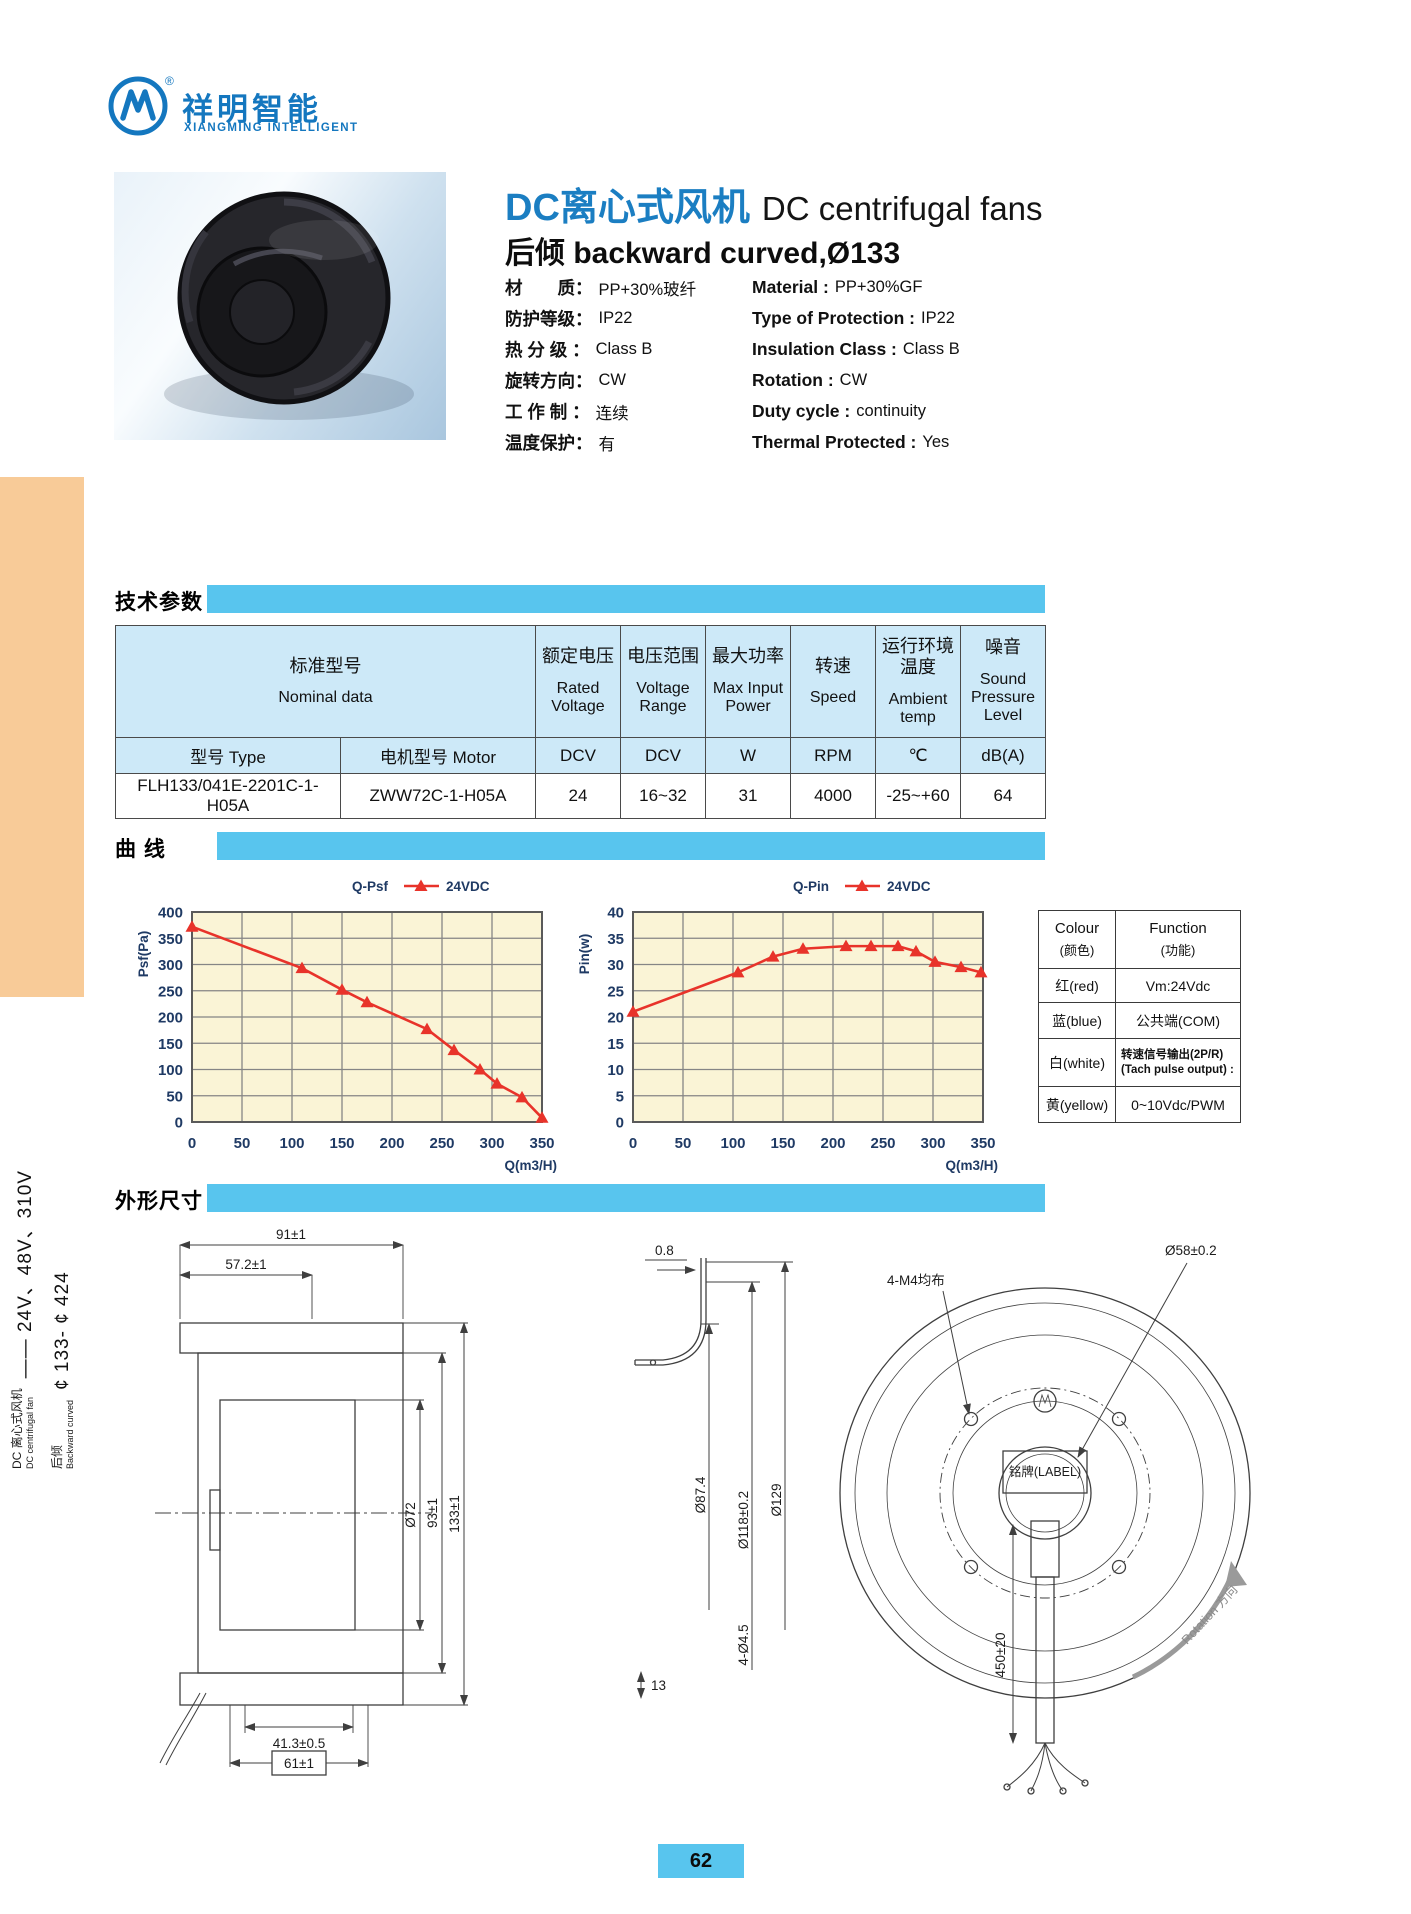 This screenshot has width=1411, height=1914. What do you see at coordinates (169, 81) in the screenshot?
I see `registered-mark: ®` at bounding box center [169, 81].